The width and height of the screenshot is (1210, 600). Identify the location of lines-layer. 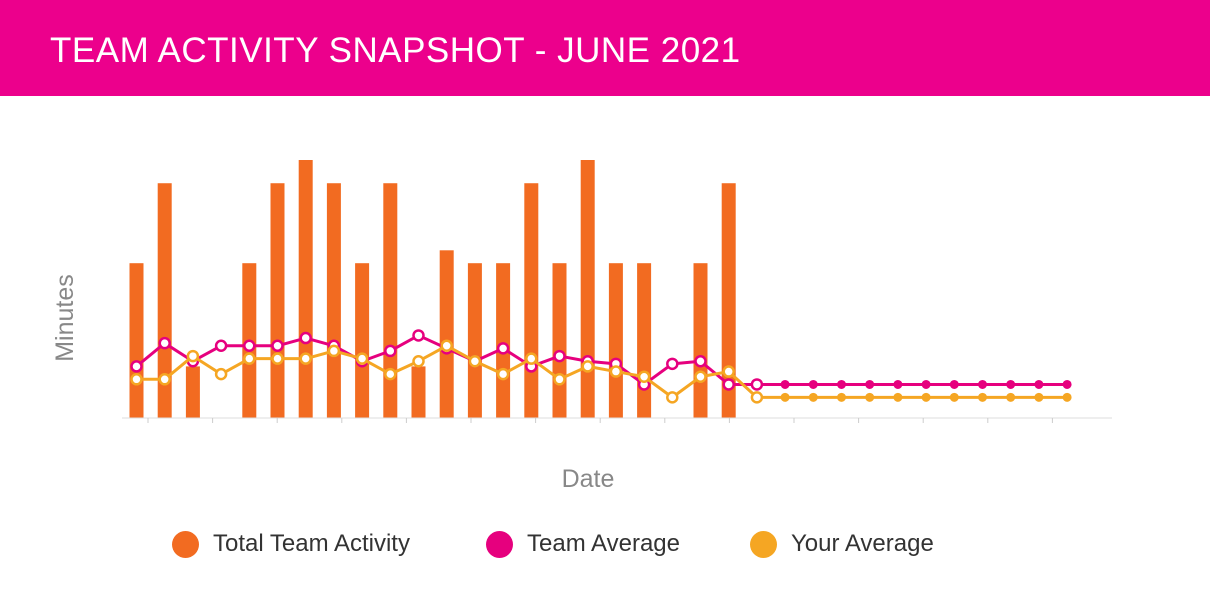
(601, 366).